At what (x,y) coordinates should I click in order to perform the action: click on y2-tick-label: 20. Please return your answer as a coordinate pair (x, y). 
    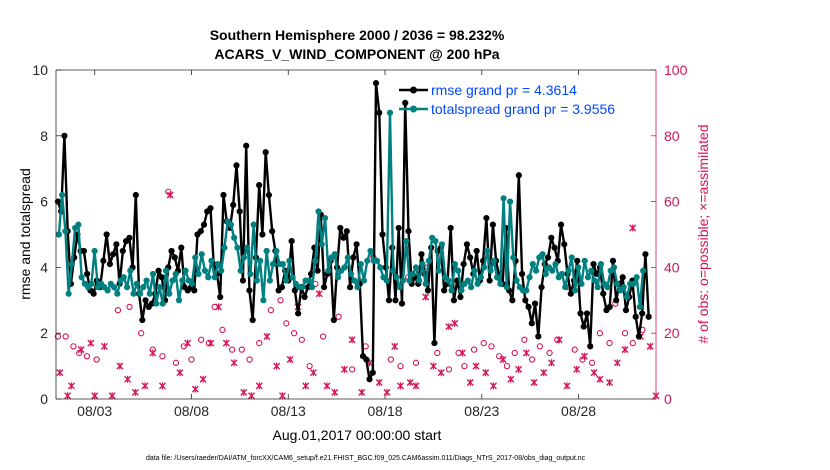
    Looking at the image, I should click on (672, 333).